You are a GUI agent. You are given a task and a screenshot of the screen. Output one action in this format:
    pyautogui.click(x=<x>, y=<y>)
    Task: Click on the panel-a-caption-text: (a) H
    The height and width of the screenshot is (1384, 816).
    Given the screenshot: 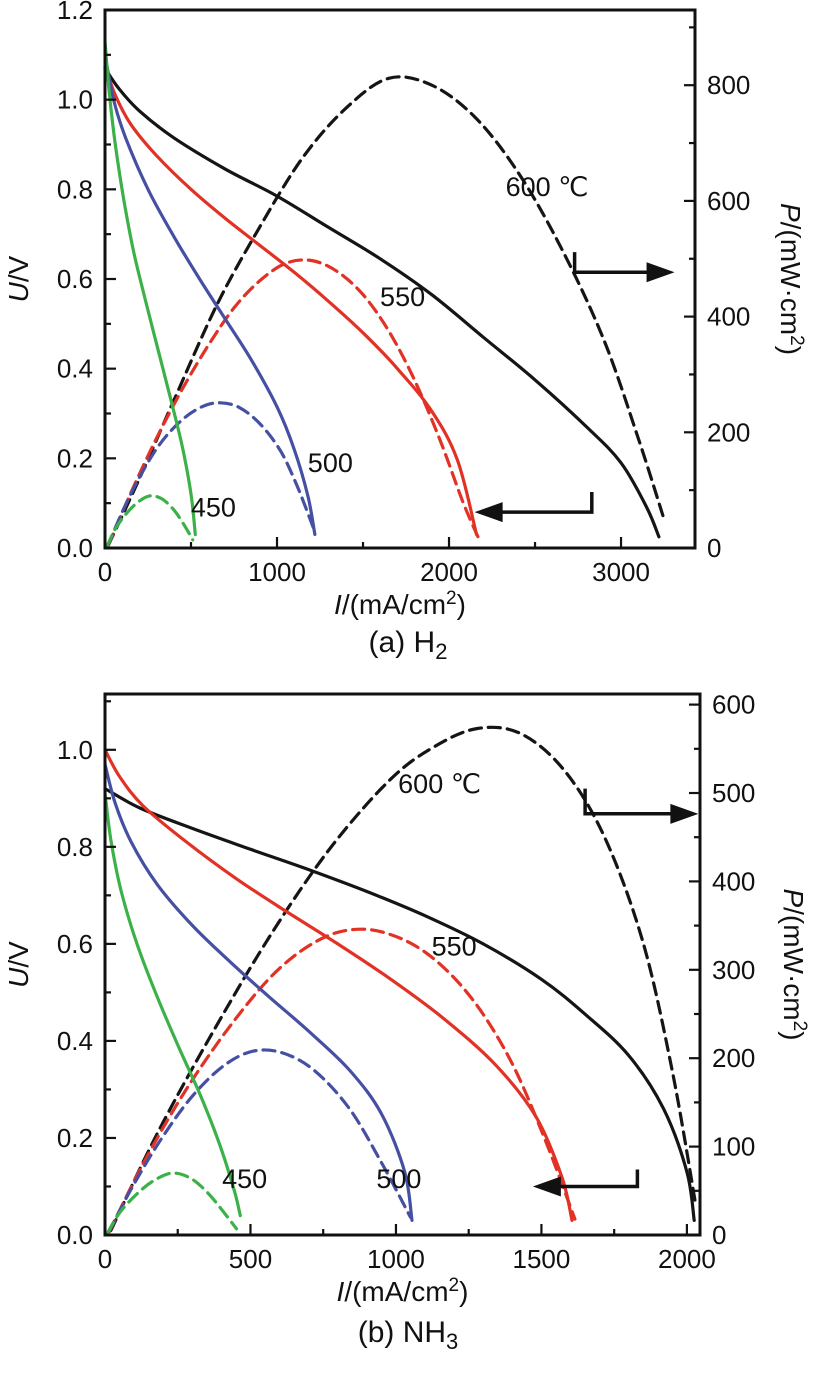 What is the action you would take?
    pyautogui.click(x=402, y=642)
    